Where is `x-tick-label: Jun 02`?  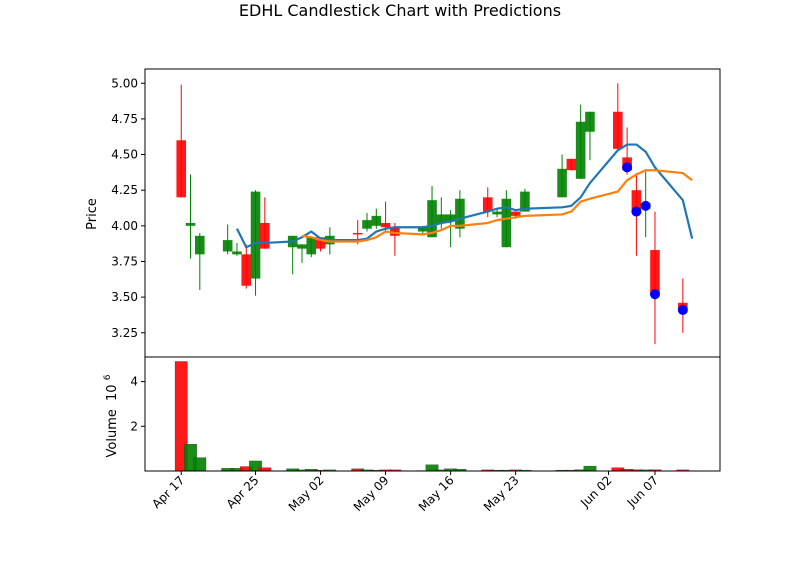 x-tick-label: Jun 02 is located at coordinates (595, 491).